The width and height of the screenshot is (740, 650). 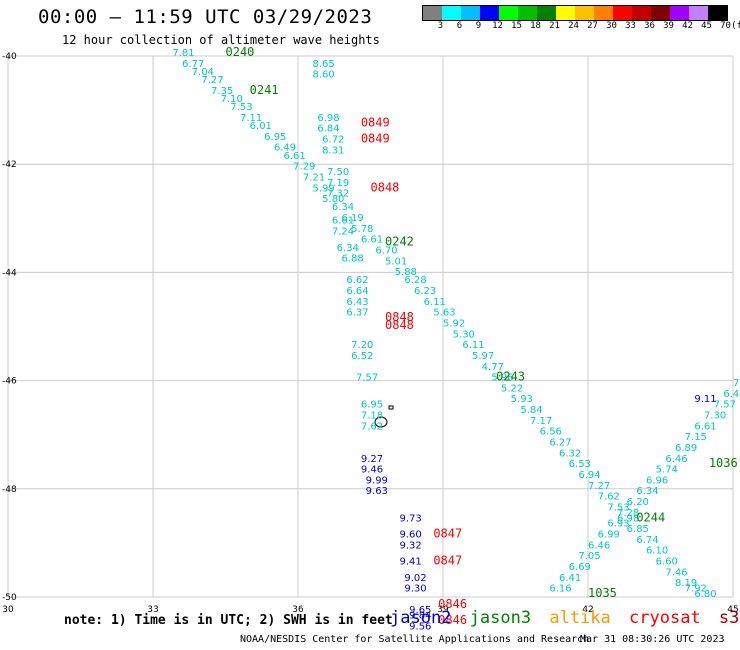 I want to click on legend-cryosat: cryosat, so click(x=665, y=618).